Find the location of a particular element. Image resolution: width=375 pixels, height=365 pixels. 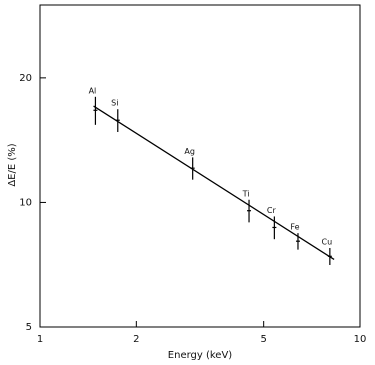

y-axis-label: ΔE/E (%) is located at coordinates (12, 164).